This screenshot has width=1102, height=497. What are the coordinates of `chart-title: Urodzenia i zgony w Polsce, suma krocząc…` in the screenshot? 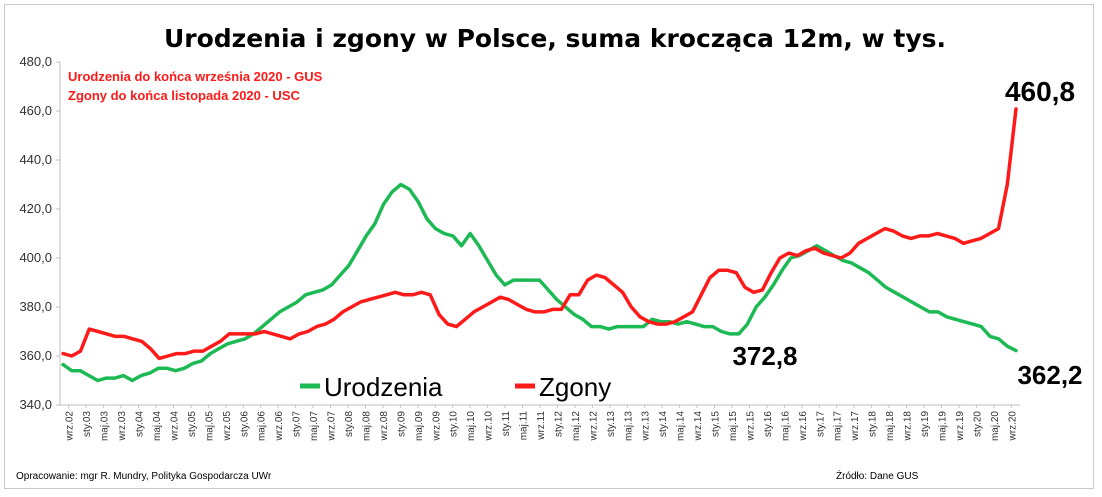 It's located at (555, 38).